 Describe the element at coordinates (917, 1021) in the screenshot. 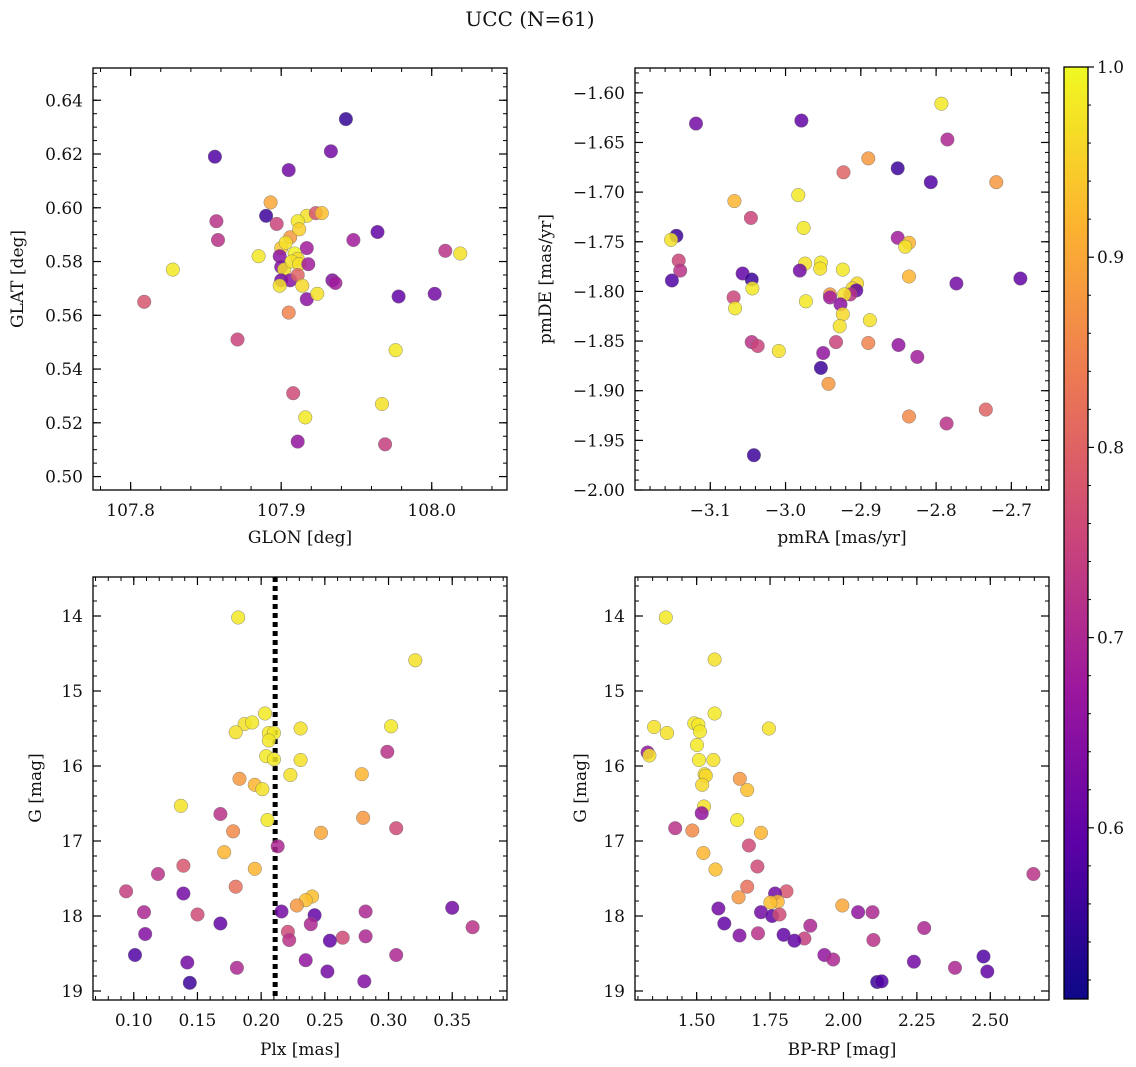

I see `x-tick-label: 2.25` at that location.